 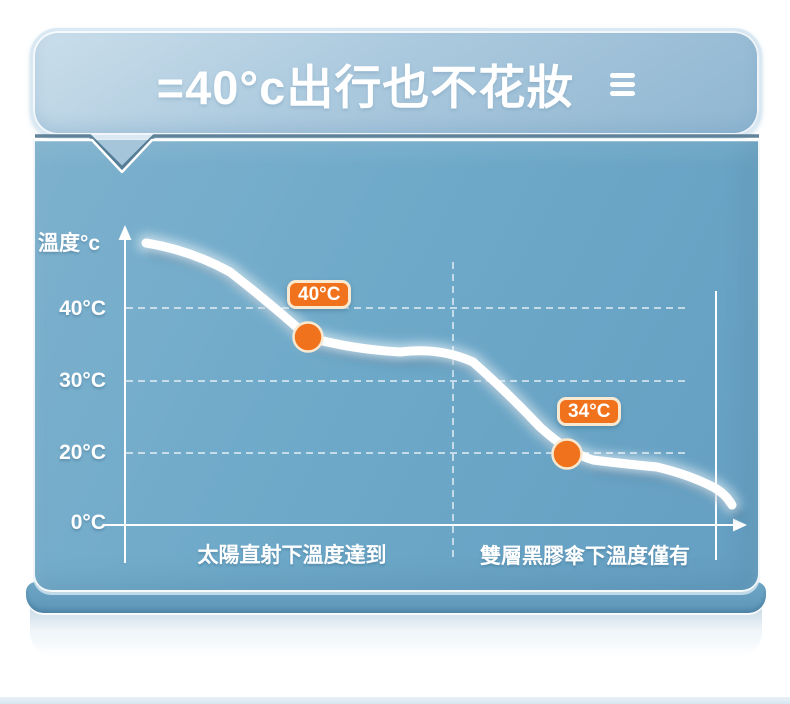 I want to click on y-tick-30c: 30°C, so click(x=82, y=380).